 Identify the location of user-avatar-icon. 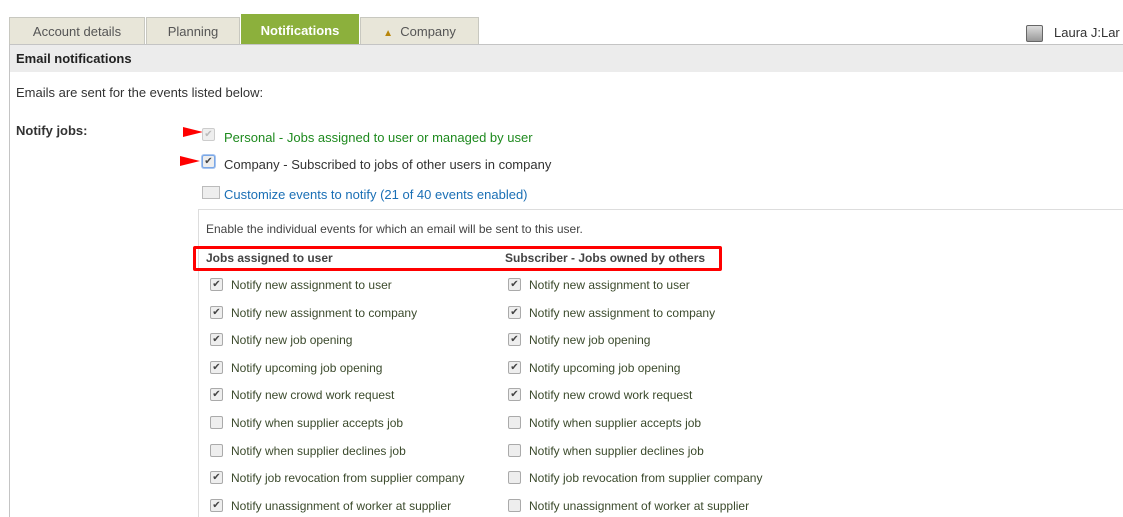
(1034, 33).